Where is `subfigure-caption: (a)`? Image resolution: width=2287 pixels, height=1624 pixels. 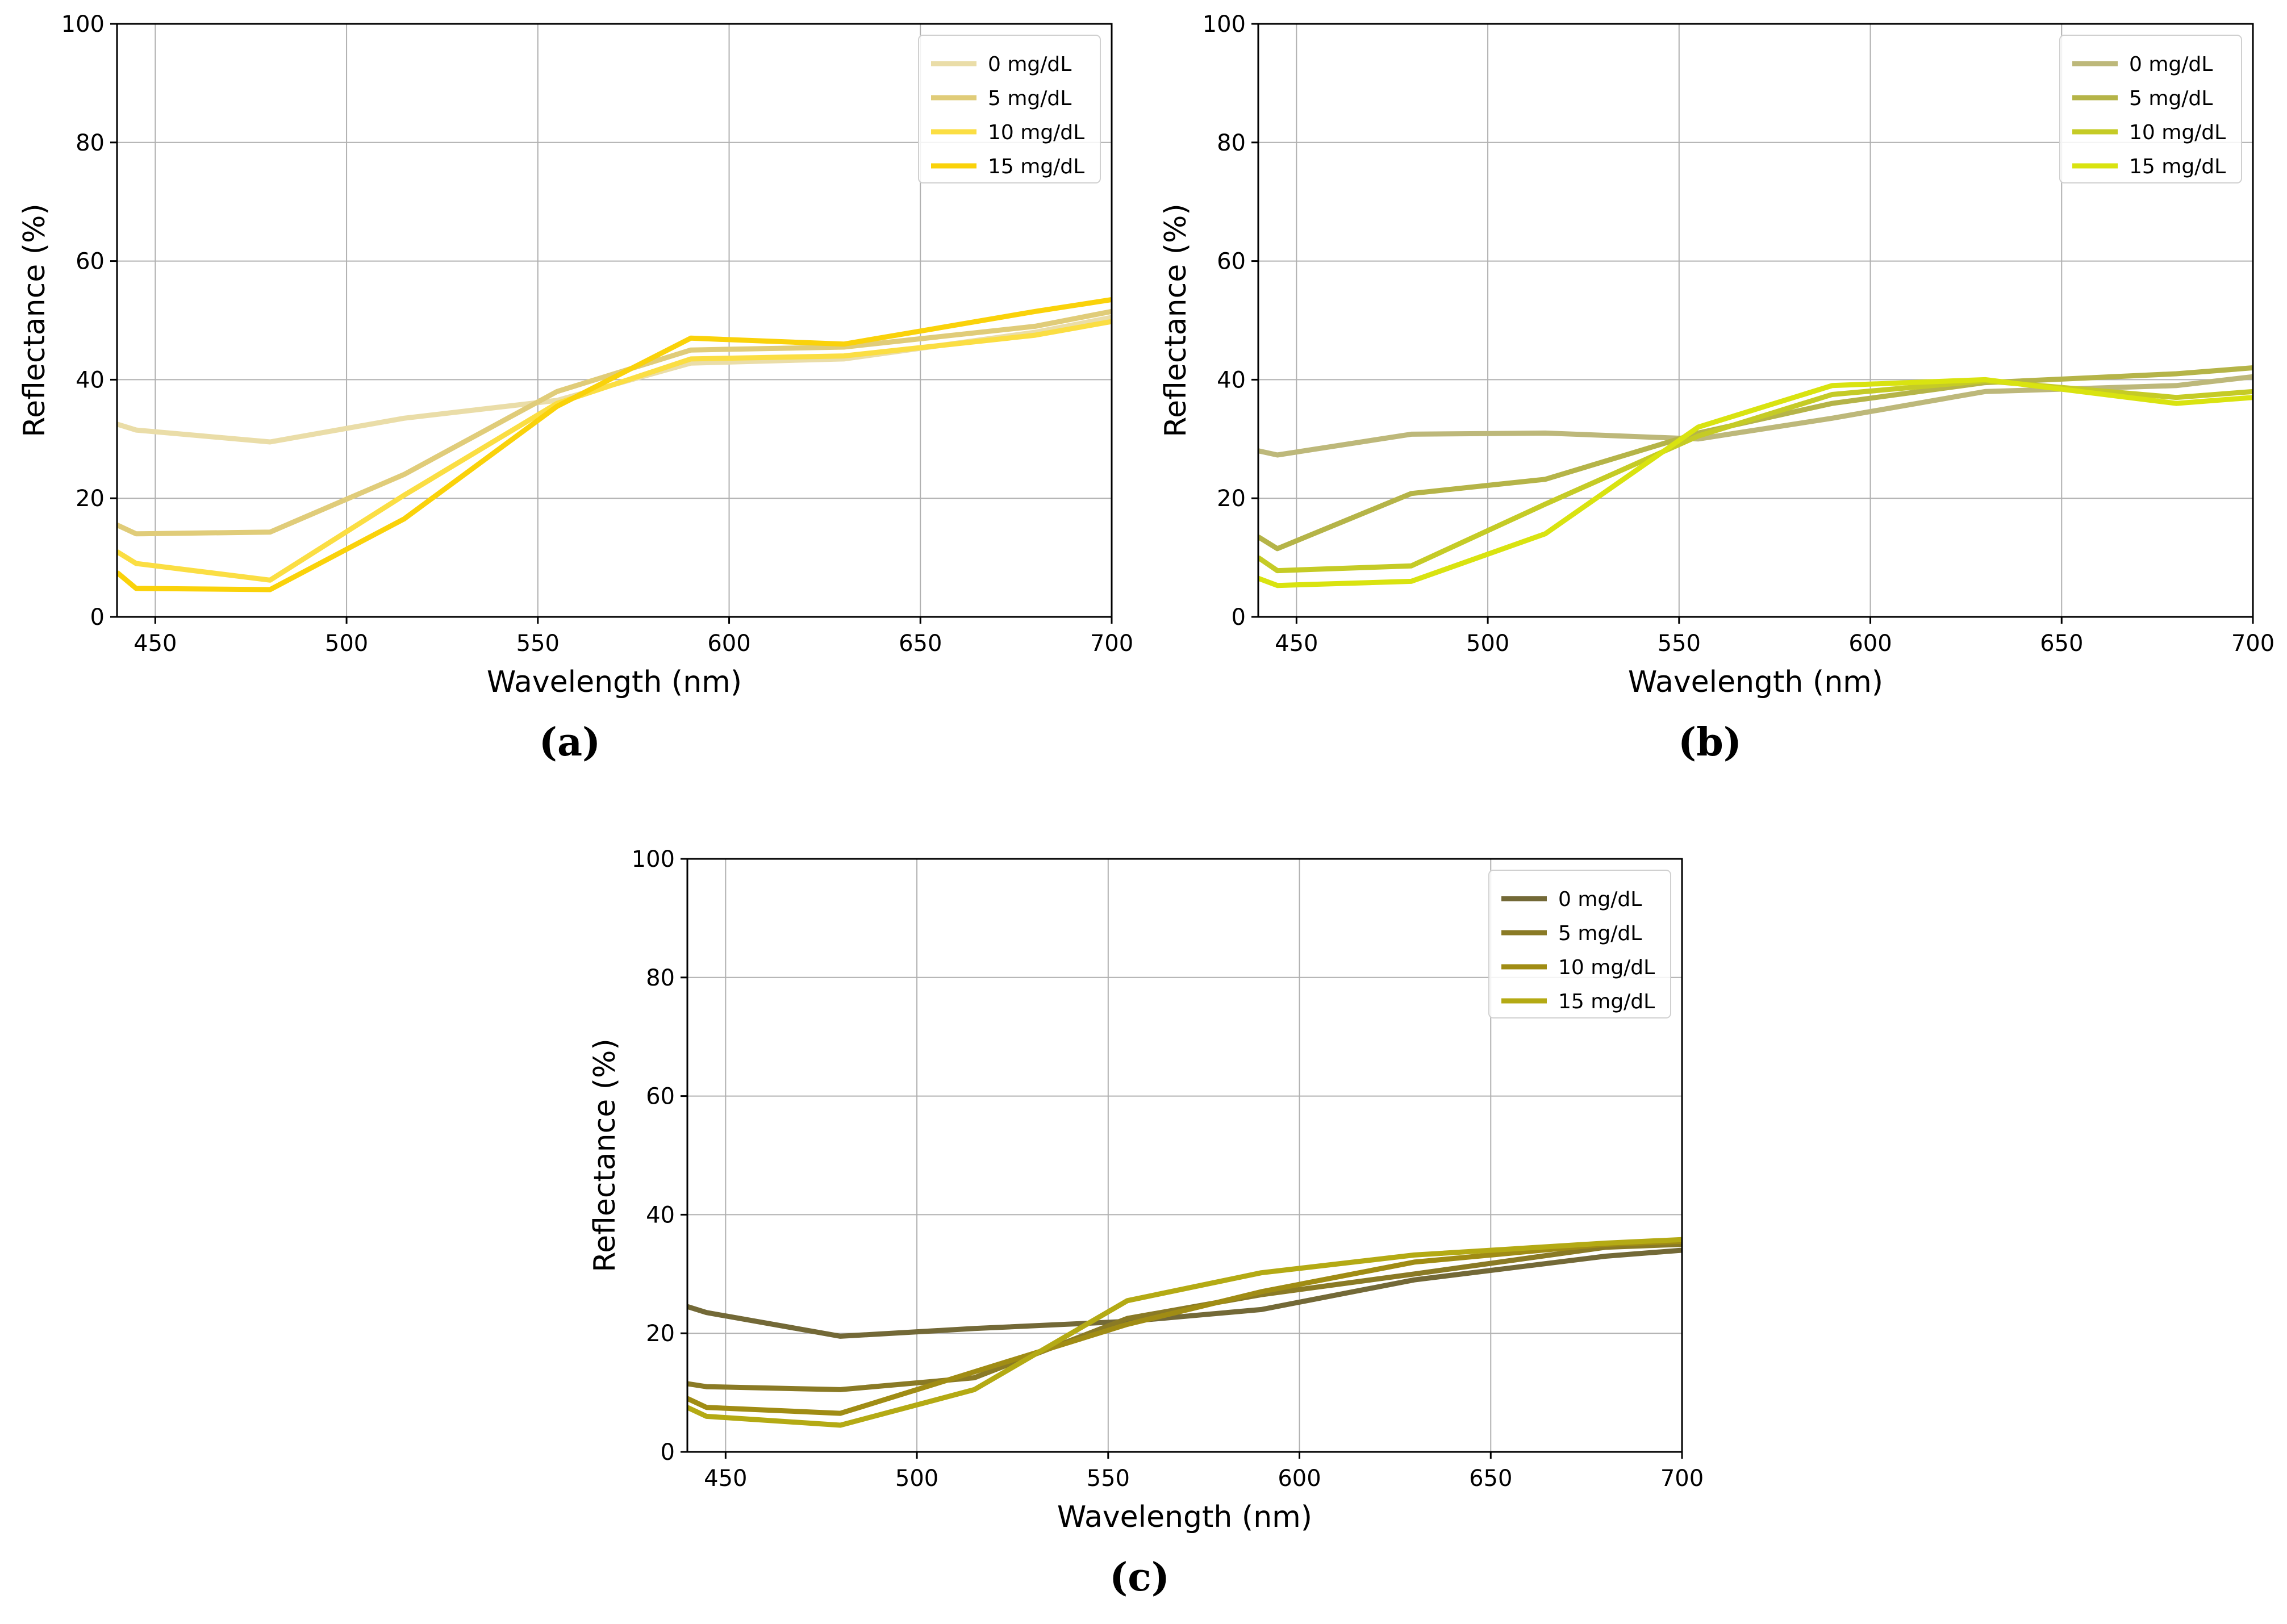 subfigure-caption: (a) is located at coordinates (569, 742).